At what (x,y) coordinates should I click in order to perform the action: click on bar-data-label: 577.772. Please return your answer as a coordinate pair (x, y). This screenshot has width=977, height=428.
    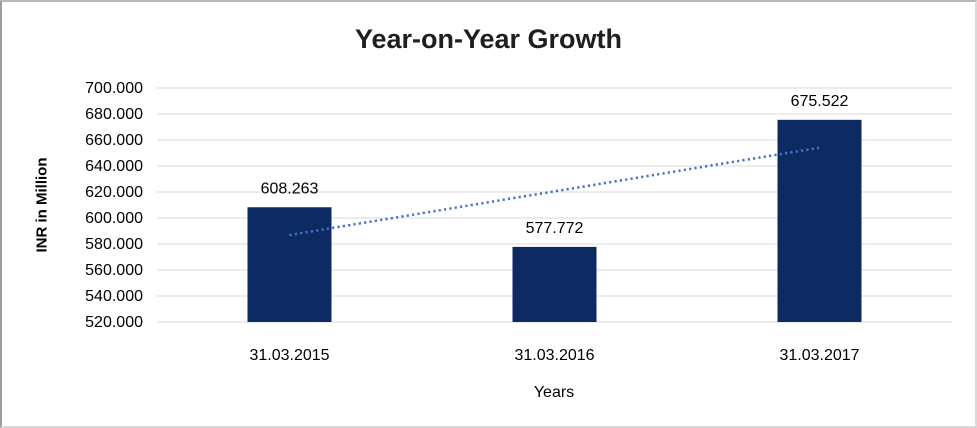
    Looking at the image, I should click on (555, 228).